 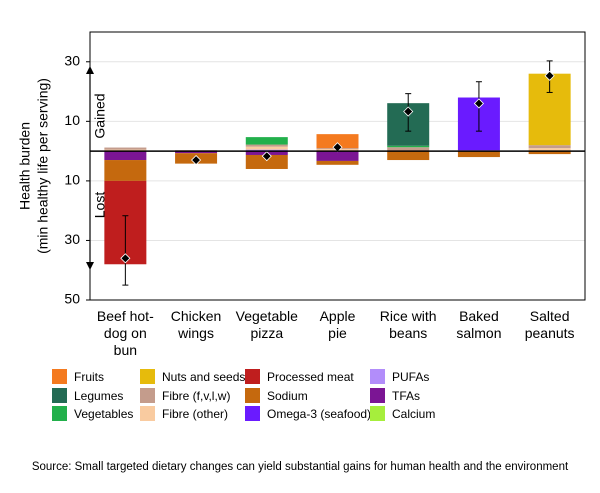 What do you see at coordinates (25, 166) in the screenshot?
I see `y-axis-title: Health burden` at bounding box center [25, 166].